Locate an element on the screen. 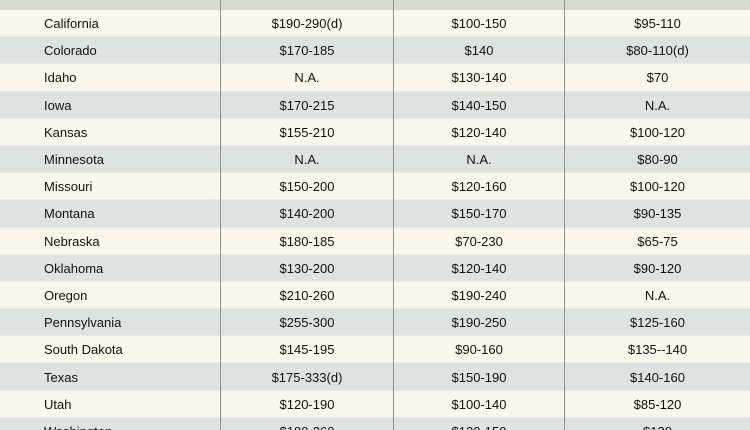 The width and height of the screenshot is (750, 430). state-cell: Missouri is located at coordinates (68, 187).